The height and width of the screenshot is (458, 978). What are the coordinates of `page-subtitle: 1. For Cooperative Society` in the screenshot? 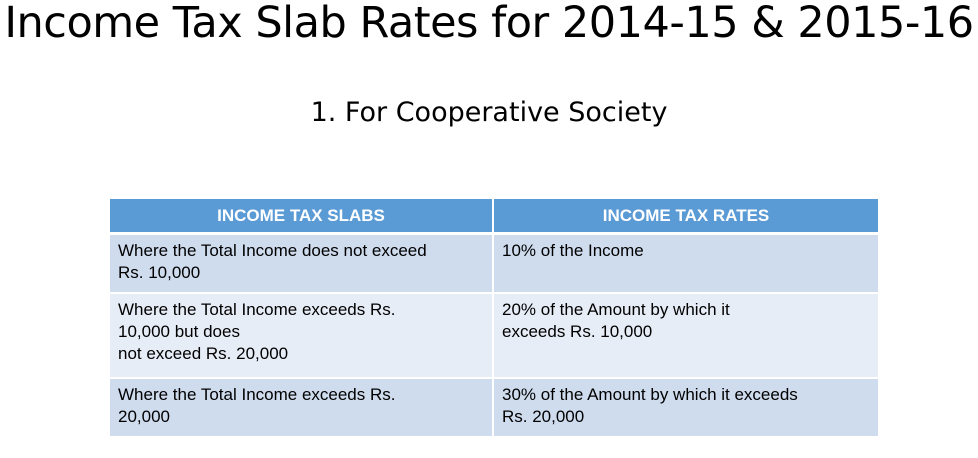 It's located at (489, 112).